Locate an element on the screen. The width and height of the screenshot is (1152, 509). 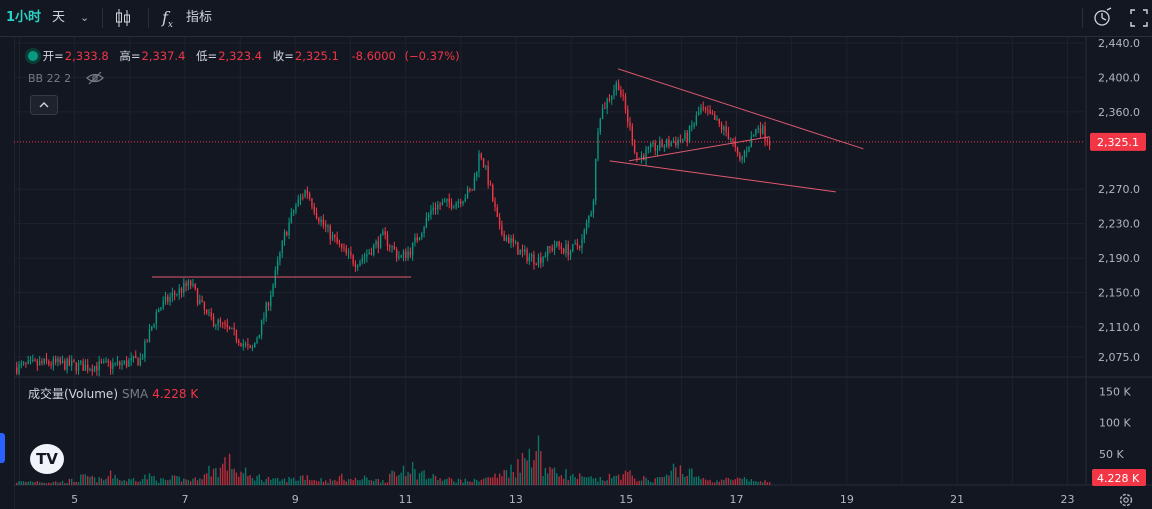
collapse-legend-button is located at coordinates (44, 105).